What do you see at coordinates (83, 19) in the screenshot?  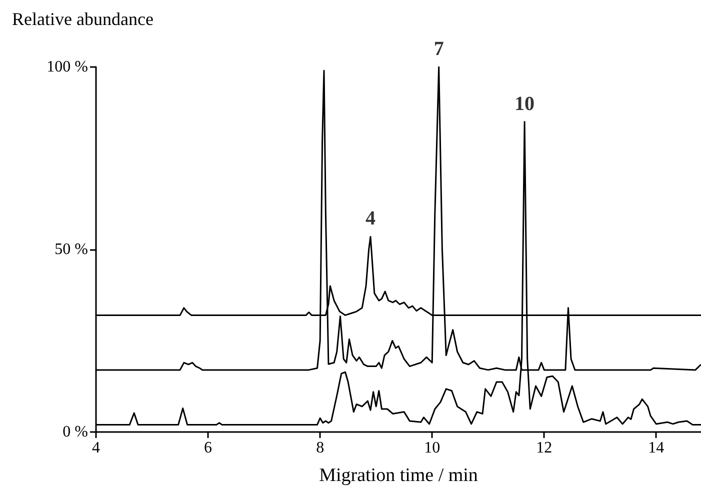 I see `y-axis-title: Relative abundance` at bounding box center [83, 19].